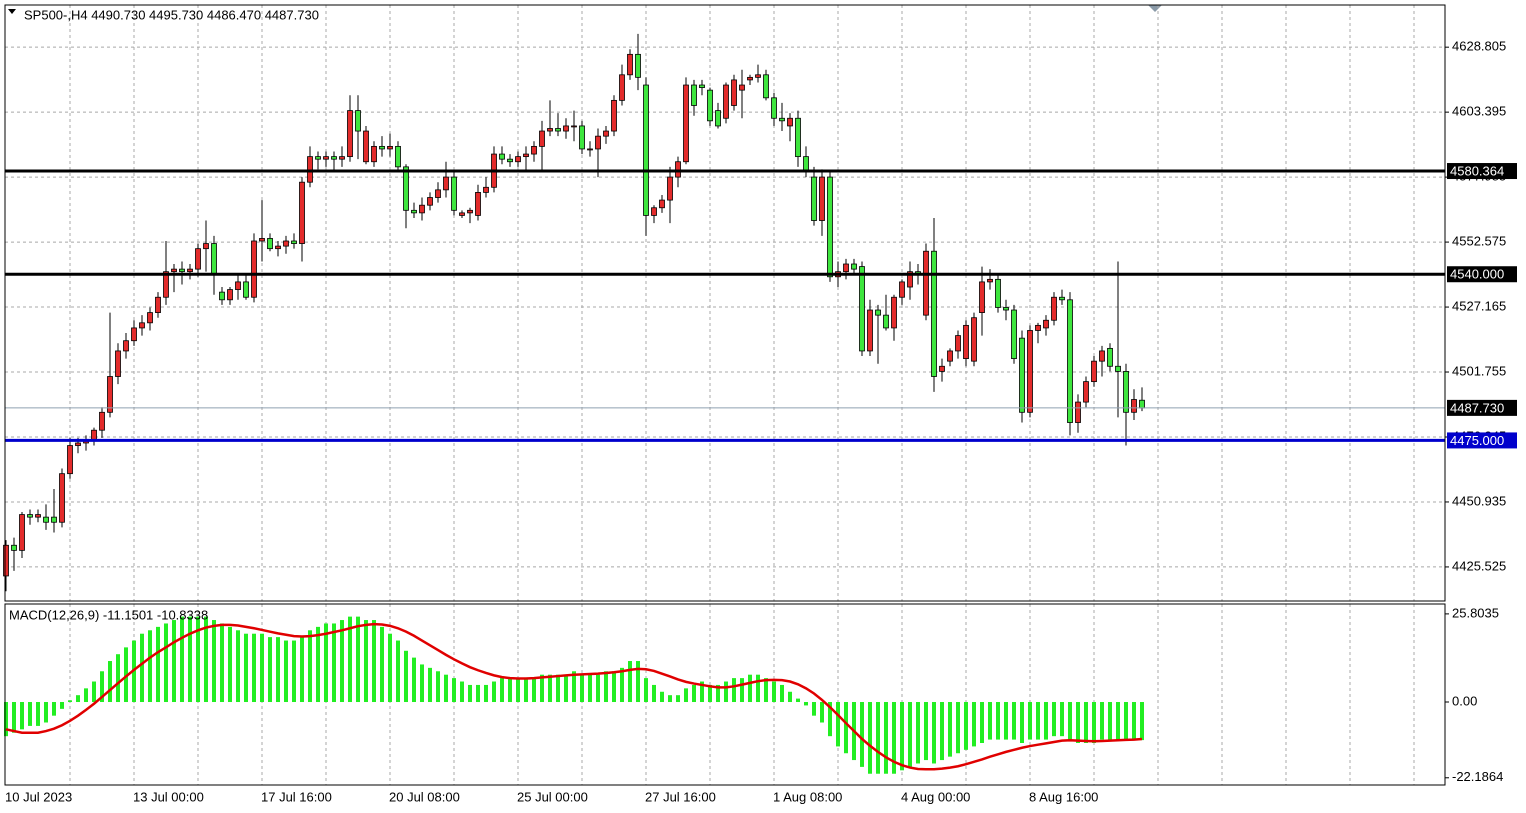  Describe the element at coordinates (935, 796) in the screenshot. I see `x-tick-label: 4 Aug 00:00` at that location.